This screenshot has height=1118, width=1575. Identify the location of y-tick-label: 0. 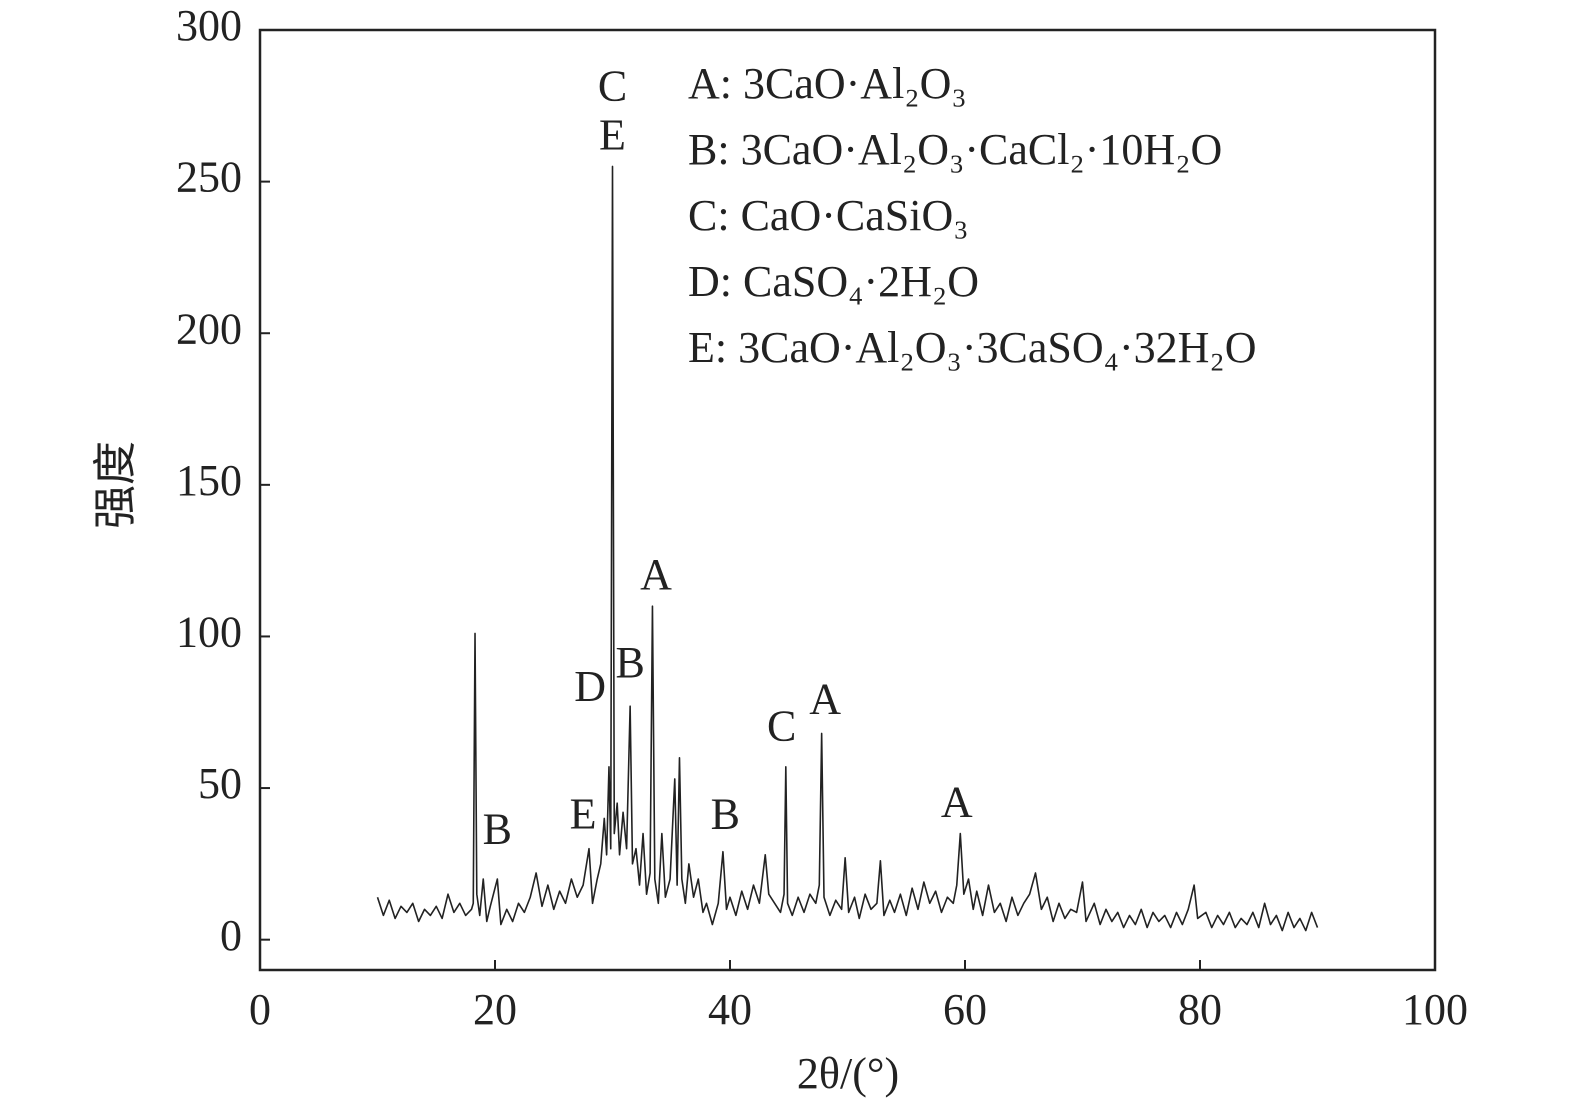
(231, 935).